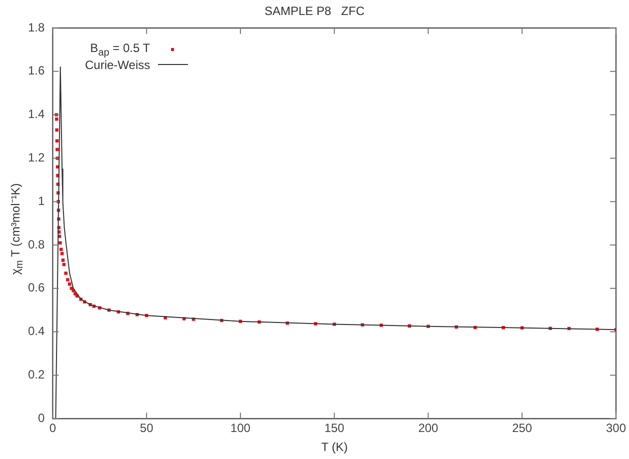 Image resolution: width=629 pixels, height=459 pixels. I want to click on y-tick-label: 0.8, so click(36, 244).